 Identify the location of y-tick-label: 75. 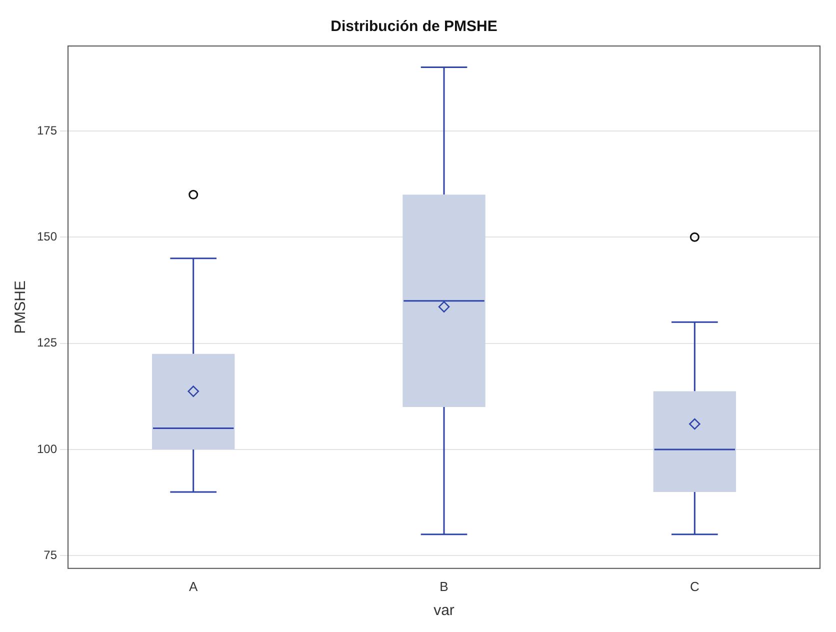
(51, 555).